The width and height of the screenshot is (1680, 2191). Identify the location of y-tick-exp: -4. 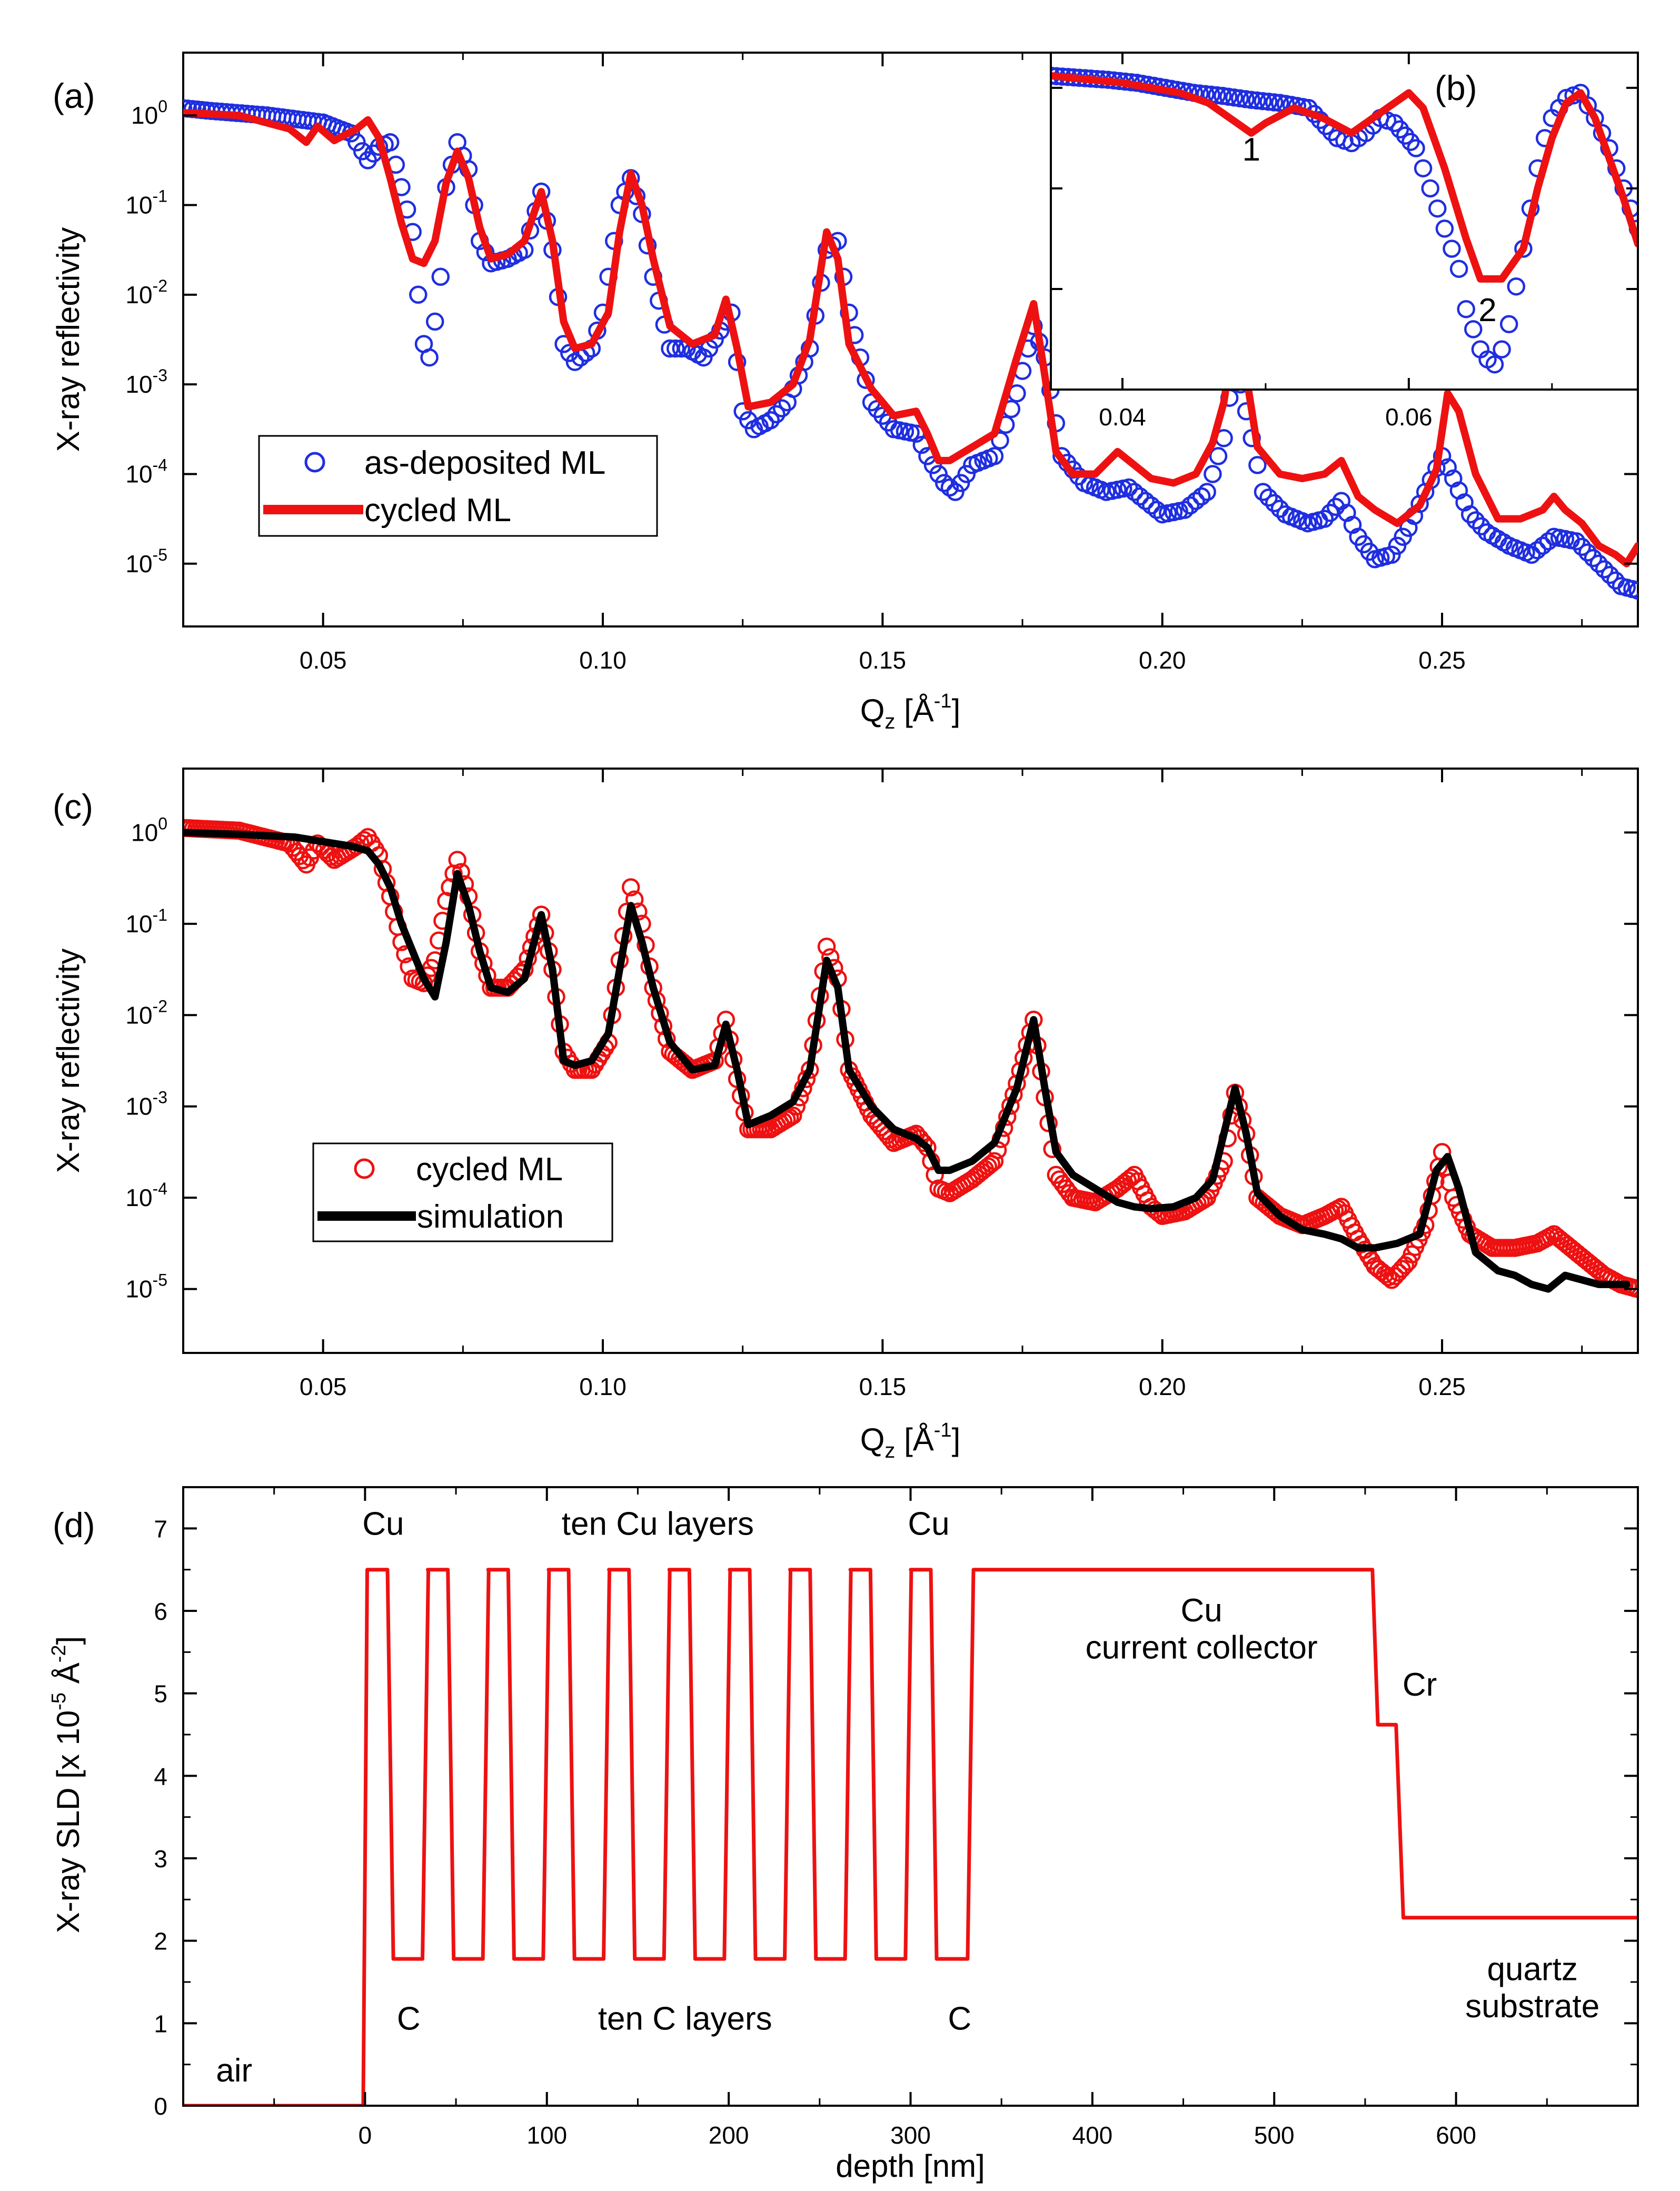
(160, 1188).